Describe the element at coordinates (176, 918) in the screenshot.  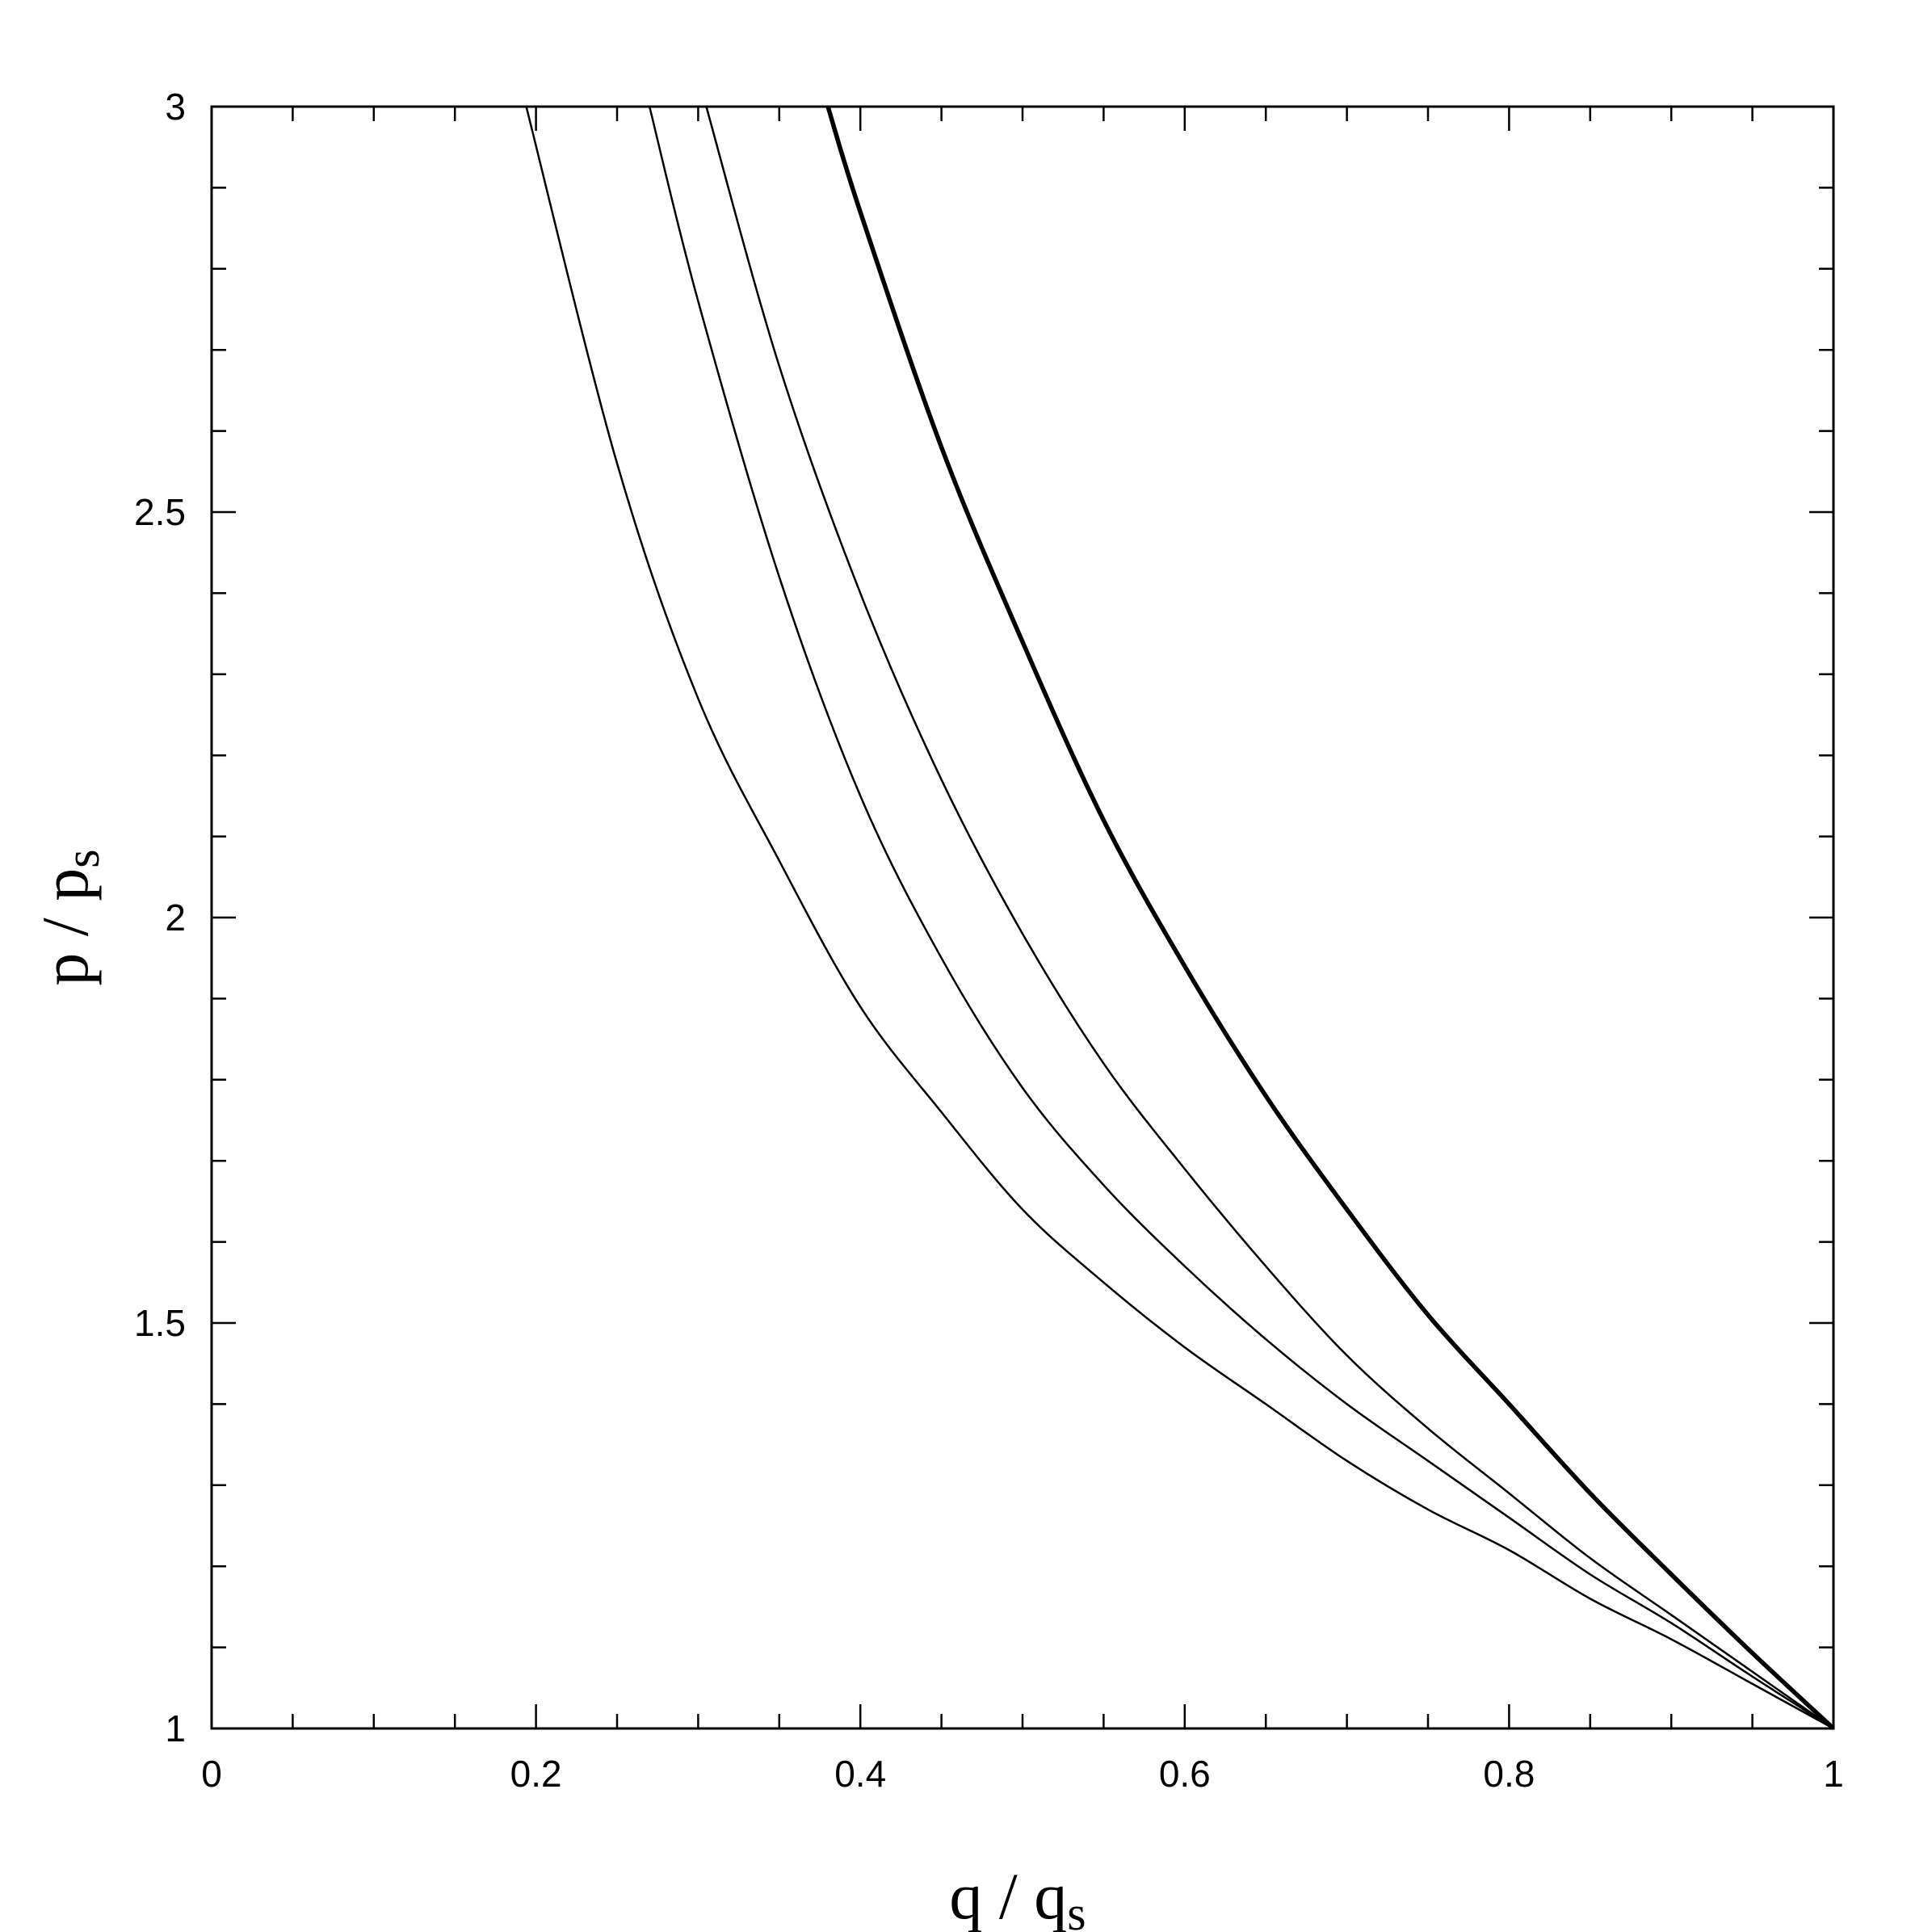
I see `y-tick-label: 2` at that location.